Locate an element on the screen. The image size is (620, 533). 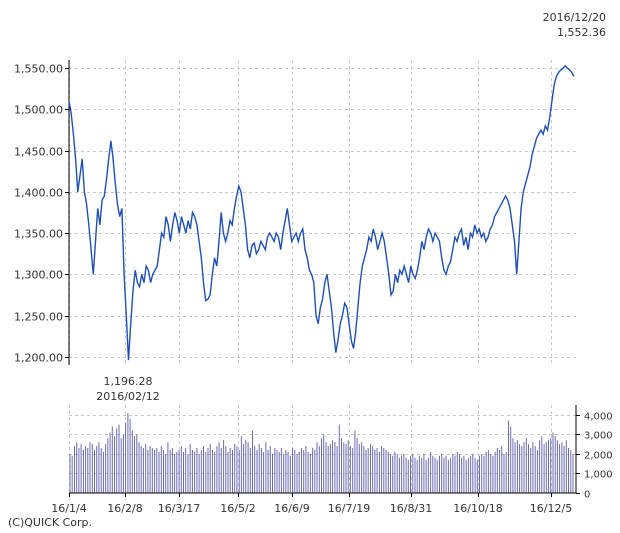
low-date-label: 2016/02/12 is located at coordinates (127, 396).